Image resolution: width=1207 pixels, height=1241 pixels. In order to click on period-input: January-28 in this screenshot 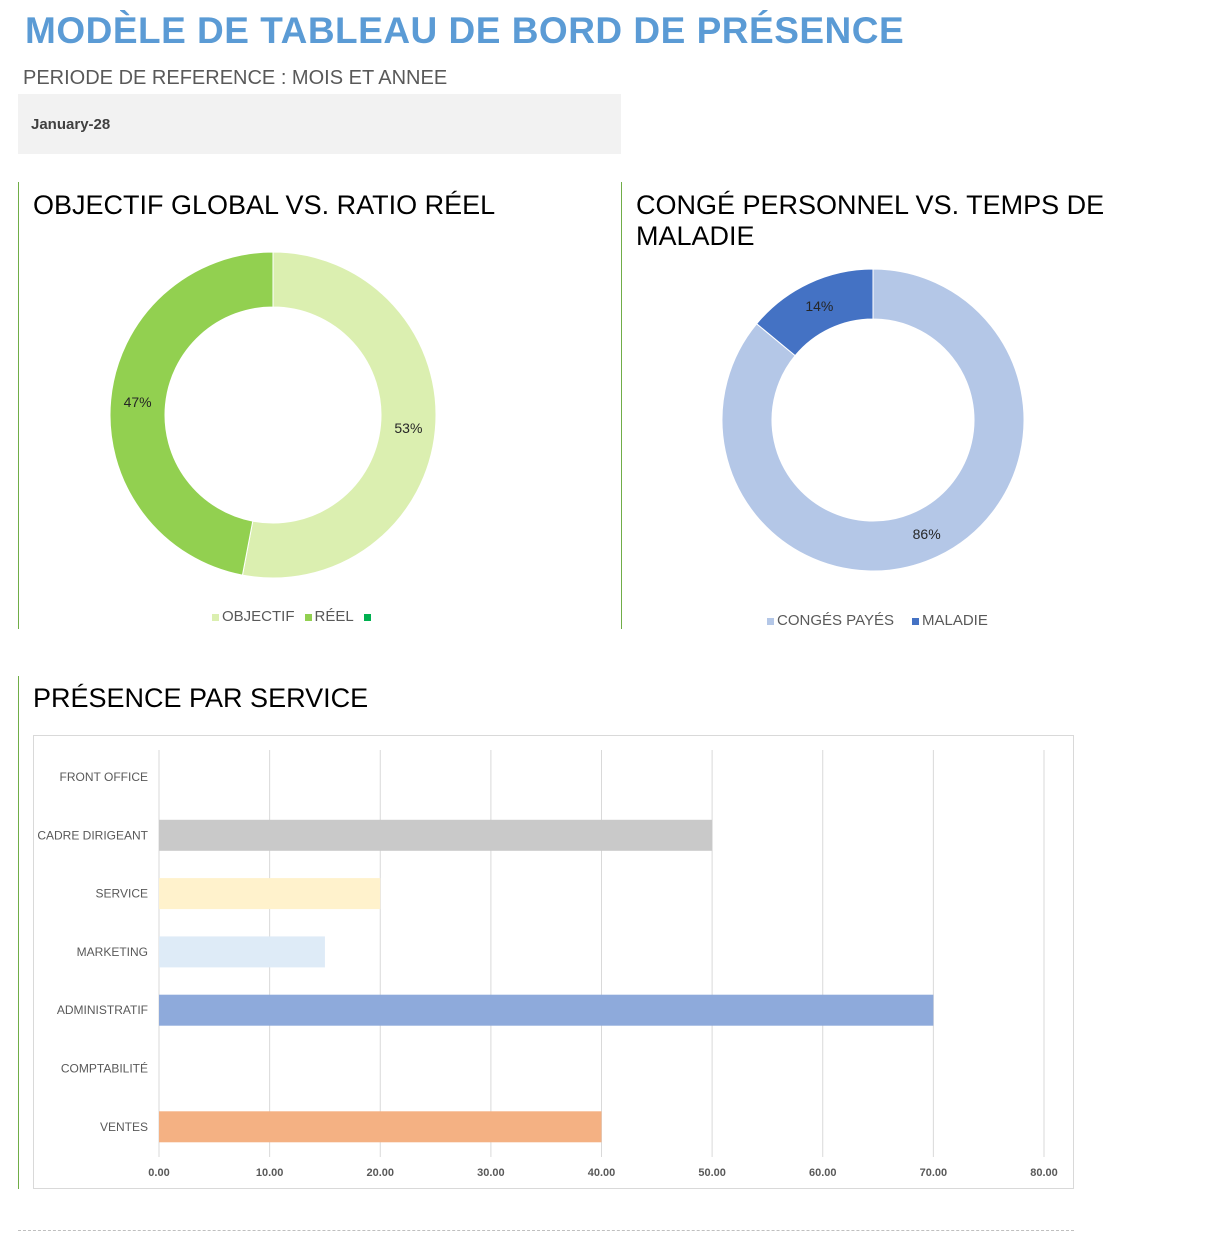, I will do `click(319, 124)`.